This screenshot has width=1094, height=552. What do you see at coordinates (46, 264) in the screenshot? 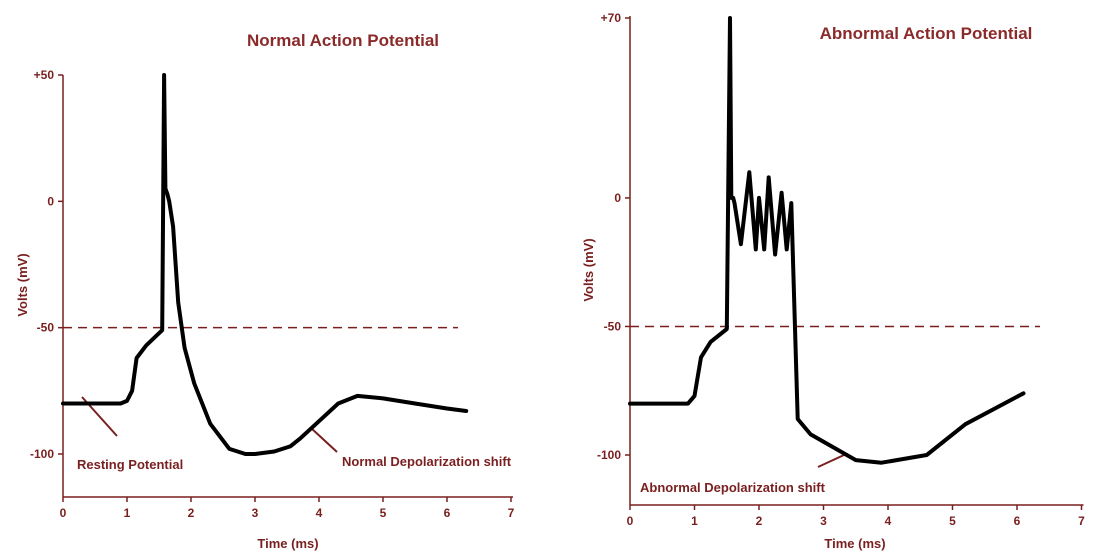
I see `y-axis-ticks: +50 0 -50 -100` at bounding box center [46, 264].